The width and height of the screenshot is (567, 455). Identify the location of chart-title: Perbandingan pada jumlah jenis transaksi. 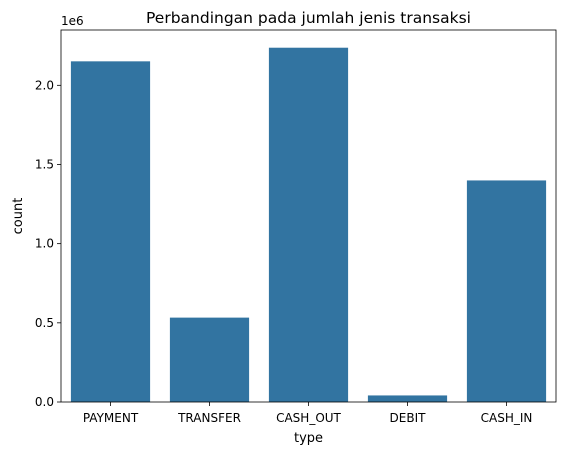
(308, 18).